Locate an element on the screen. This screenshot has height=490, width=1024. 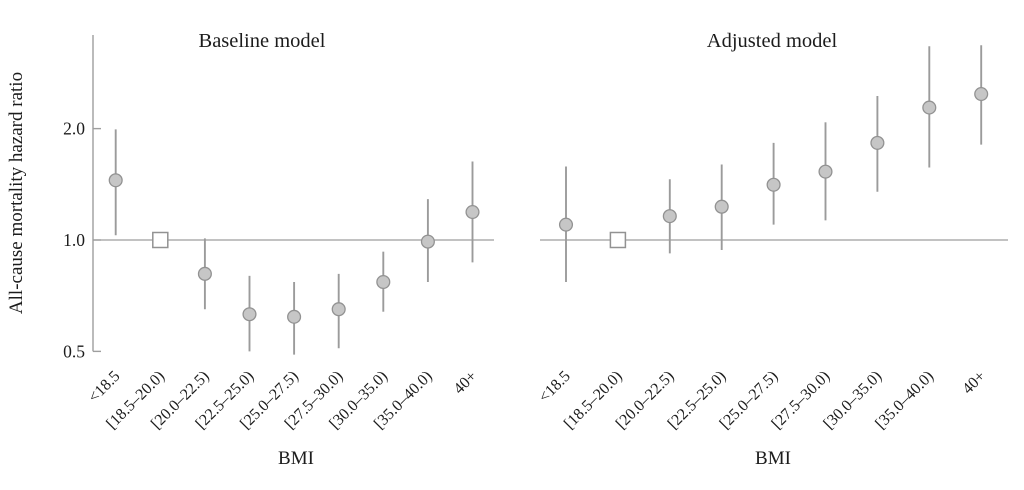
panel-title: Baseline model is located at coordinates (262, 41).